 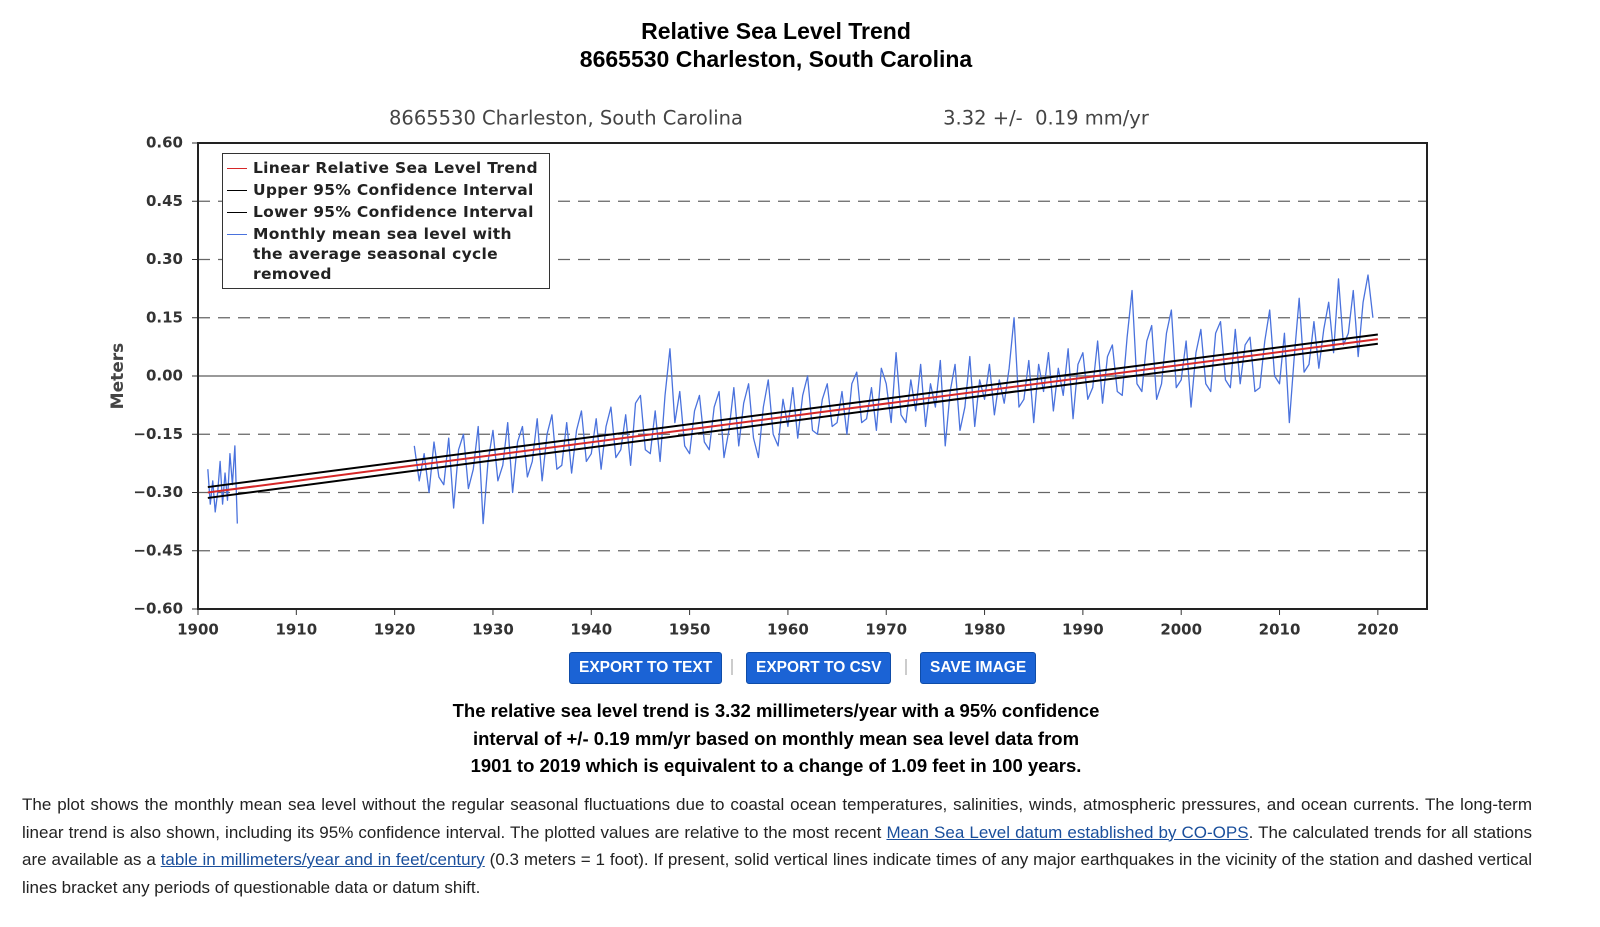 I want to click on y-tick-label: 0.30, so click(x=164, y=259).